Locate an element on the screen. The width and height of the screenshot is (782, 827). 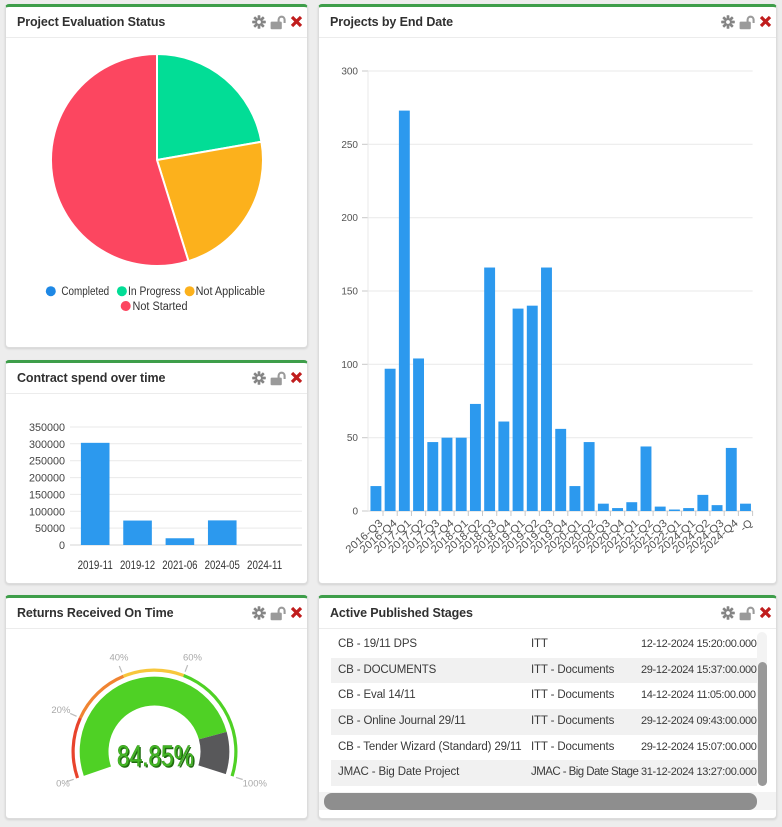
svg-text: 2024-11 is located at coordinates (264, 565).